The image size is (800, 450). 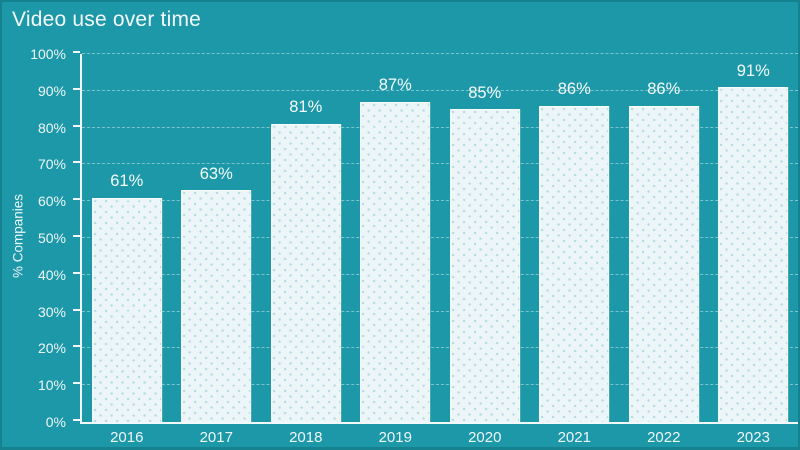 What do you see at coordinates (753, 437) in the screenshot?
I see `x-tick-label: 2023` at bounding box center [753, 437].